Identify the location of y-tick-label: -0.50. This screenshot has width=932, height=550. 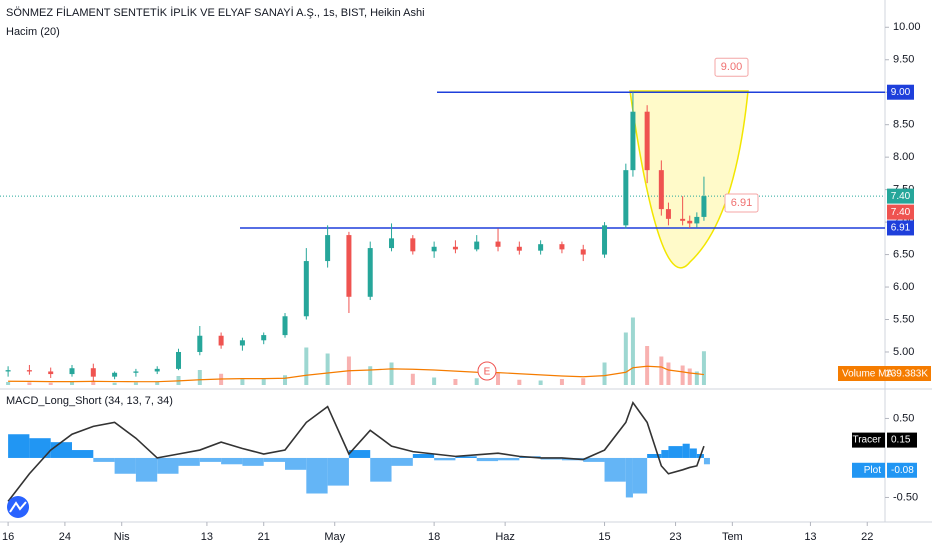
(905, 497).